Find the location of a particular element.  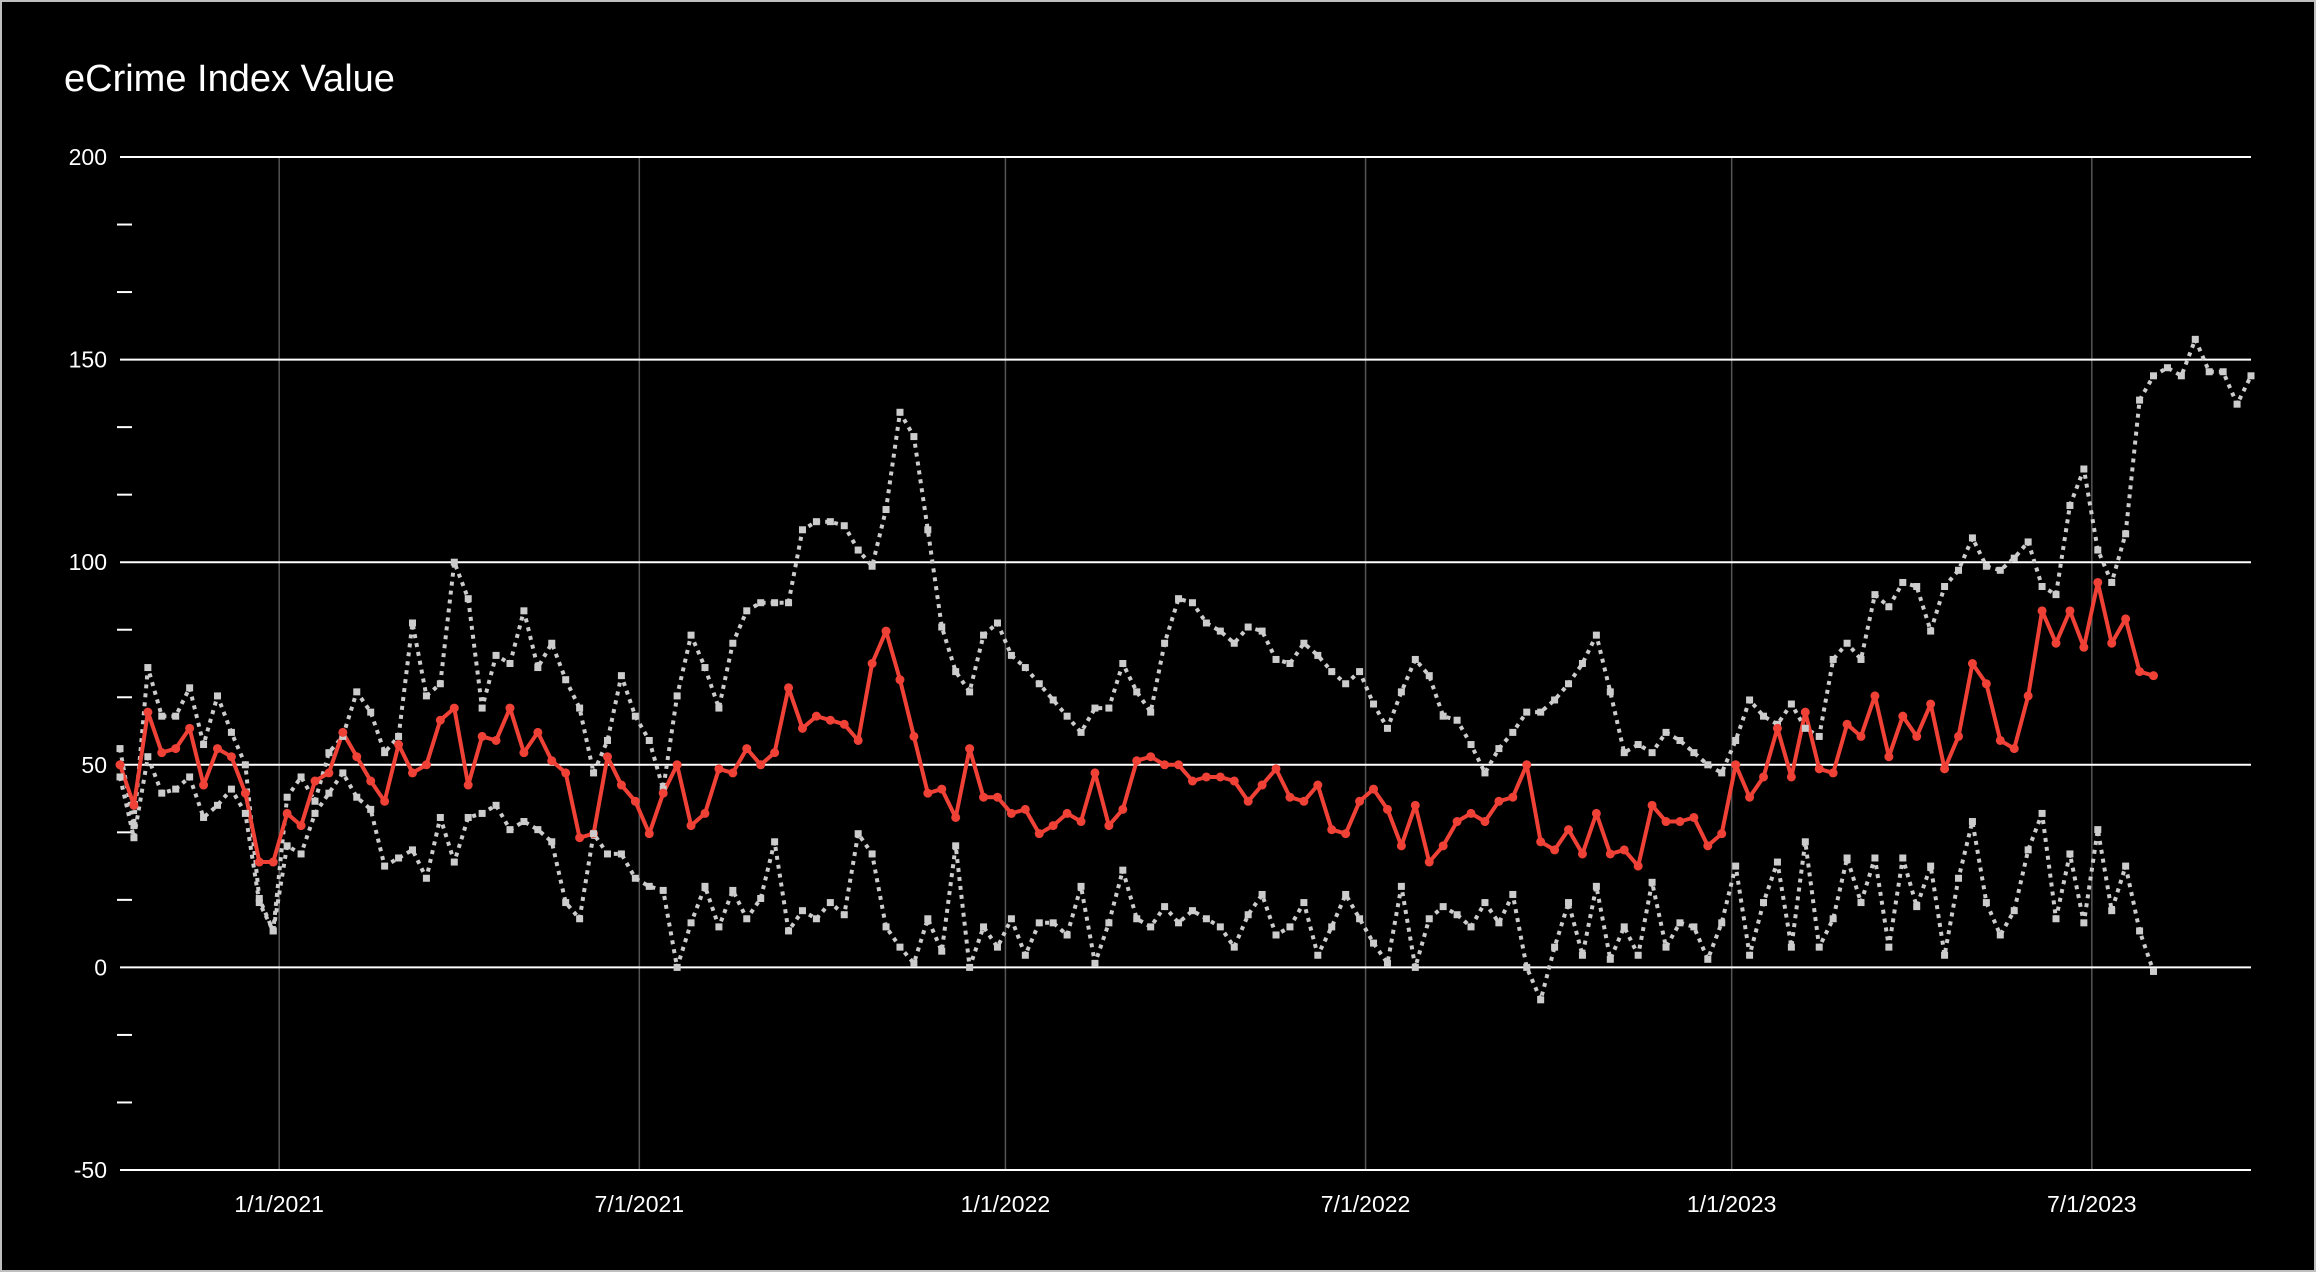

x-tick-label: 1/1/2021 is located at coordinates (279, 1204).